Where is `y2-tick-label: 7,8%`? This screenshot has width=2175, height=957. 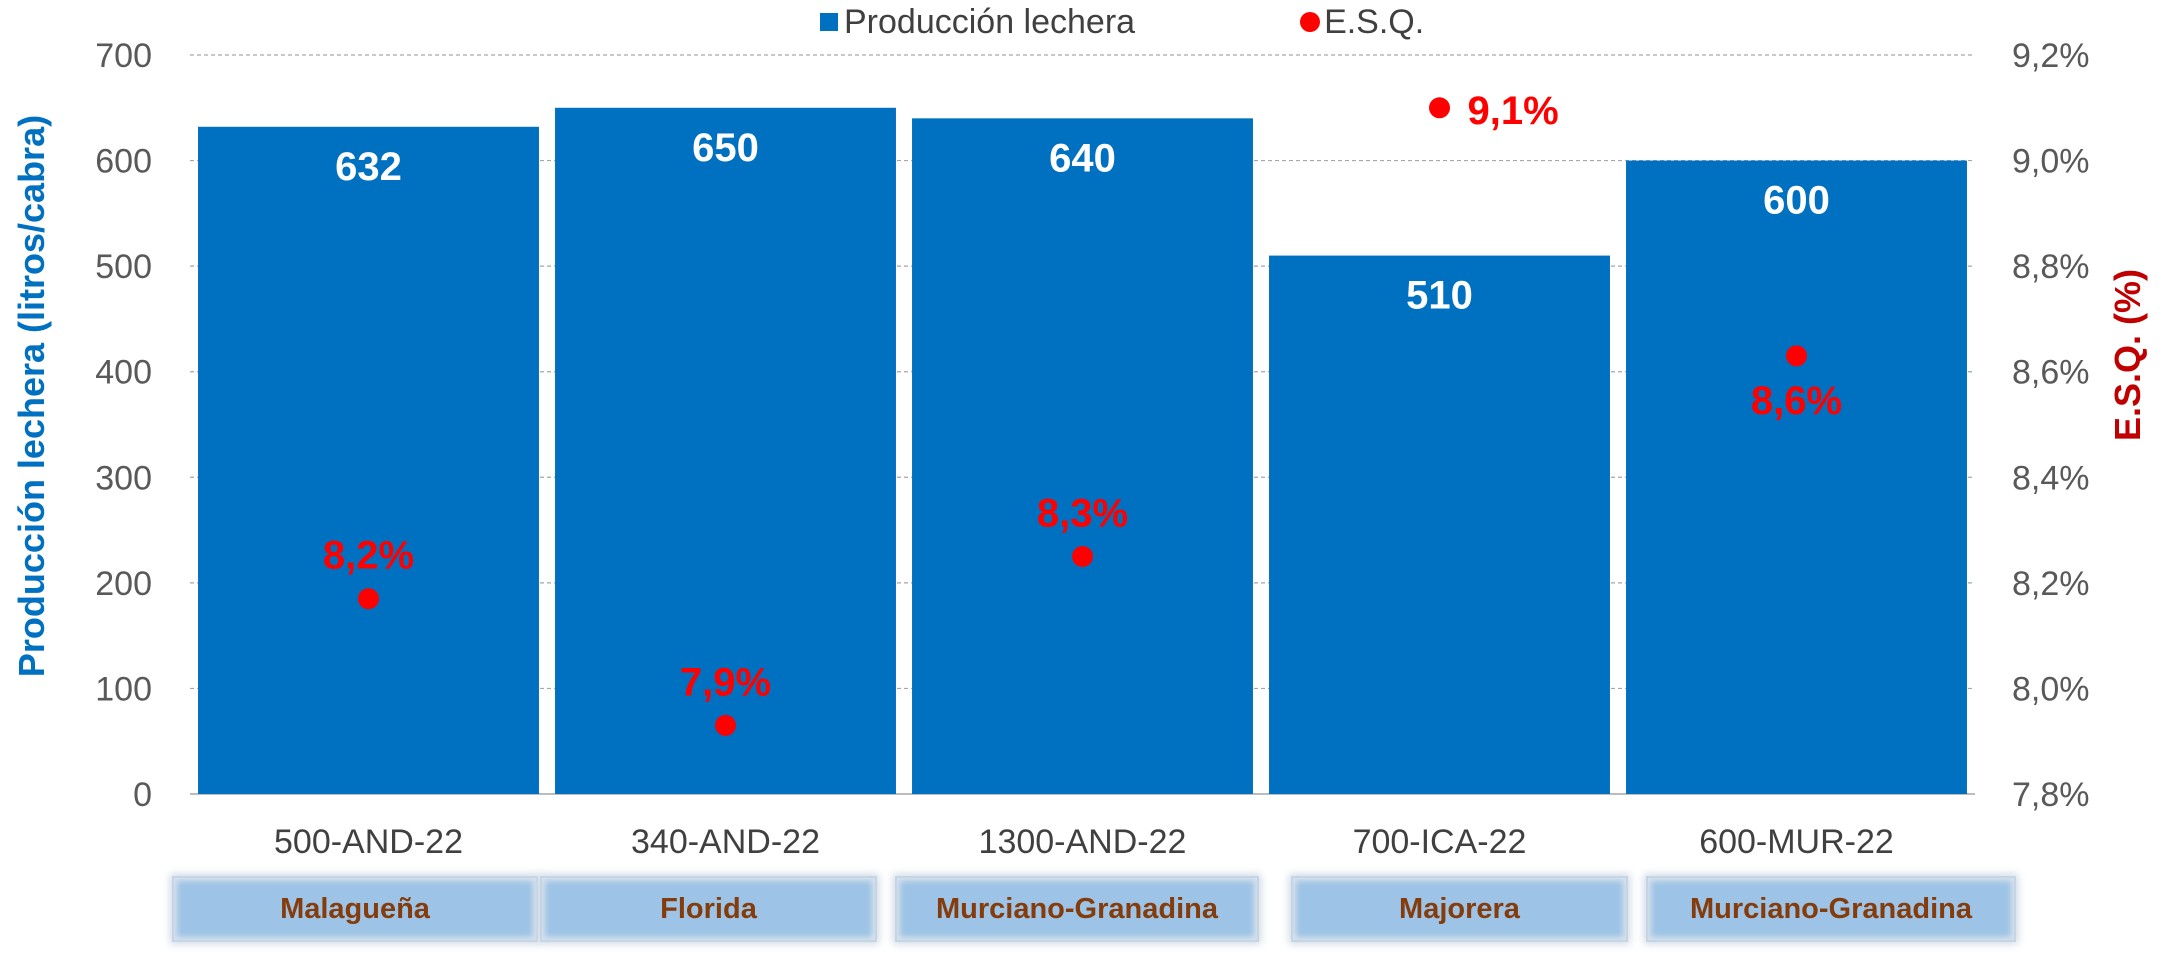
y2-tick-label: 7,8% is located at coordinates (2051, 795).